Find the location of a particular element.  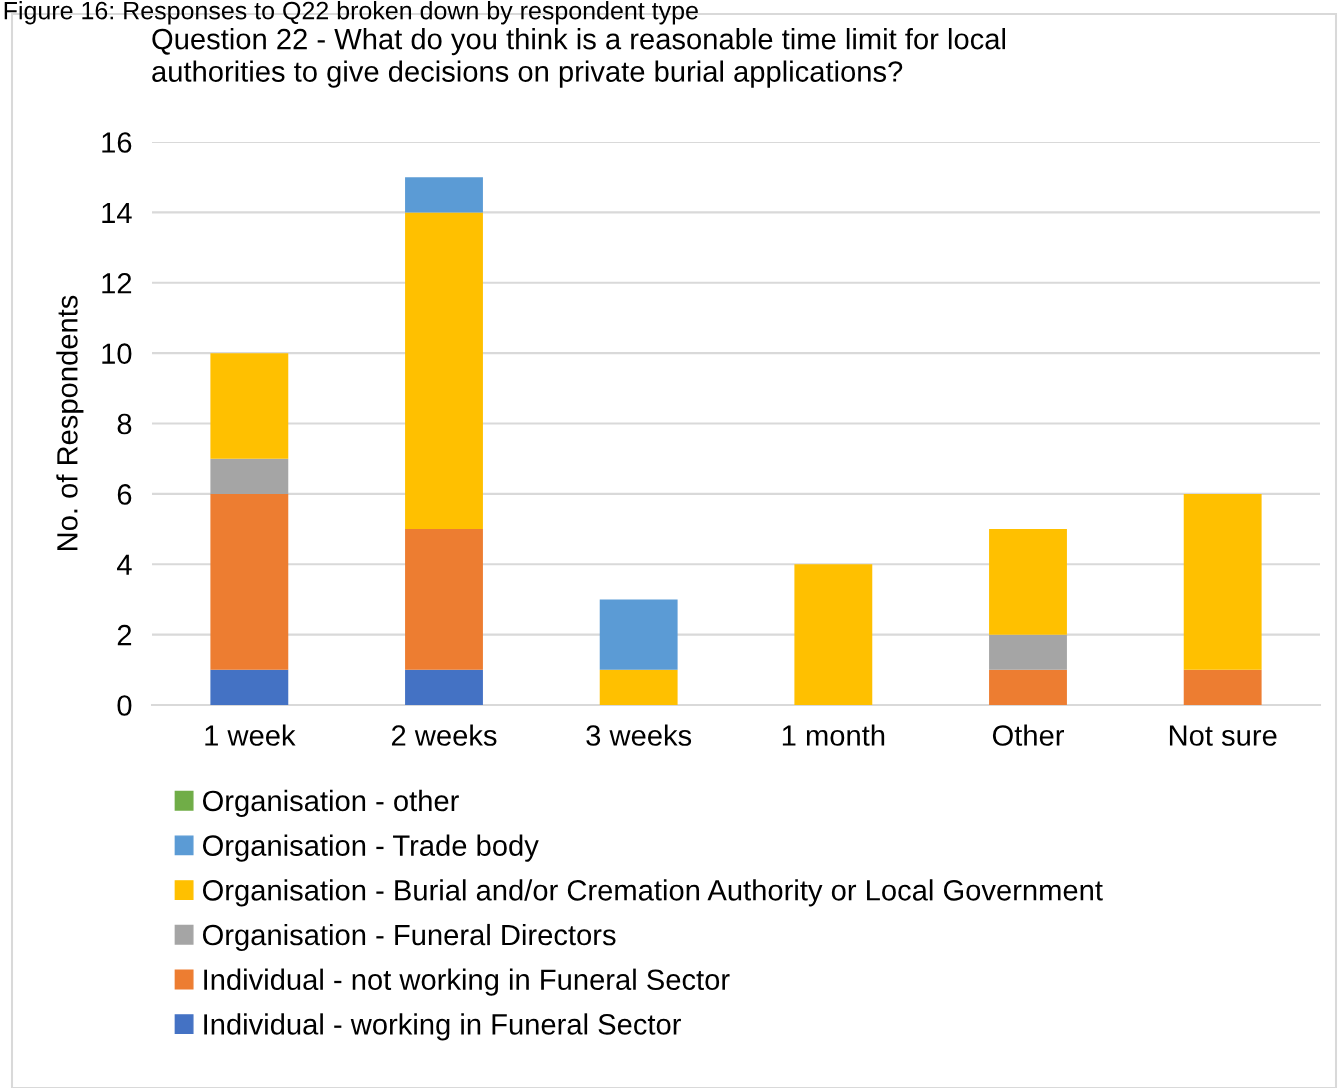

y-tick-label: 16 is located at coordinates (117, 142).